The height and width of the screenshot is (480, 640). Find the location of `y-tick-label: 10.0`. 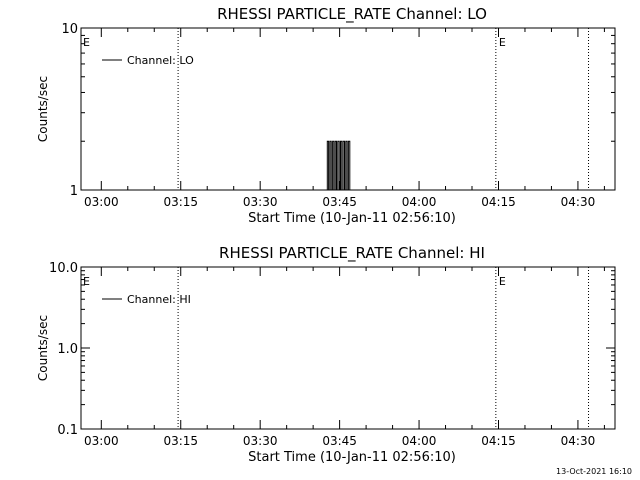

y-tick-label: 10.0 is located at coordinates (63, 268).